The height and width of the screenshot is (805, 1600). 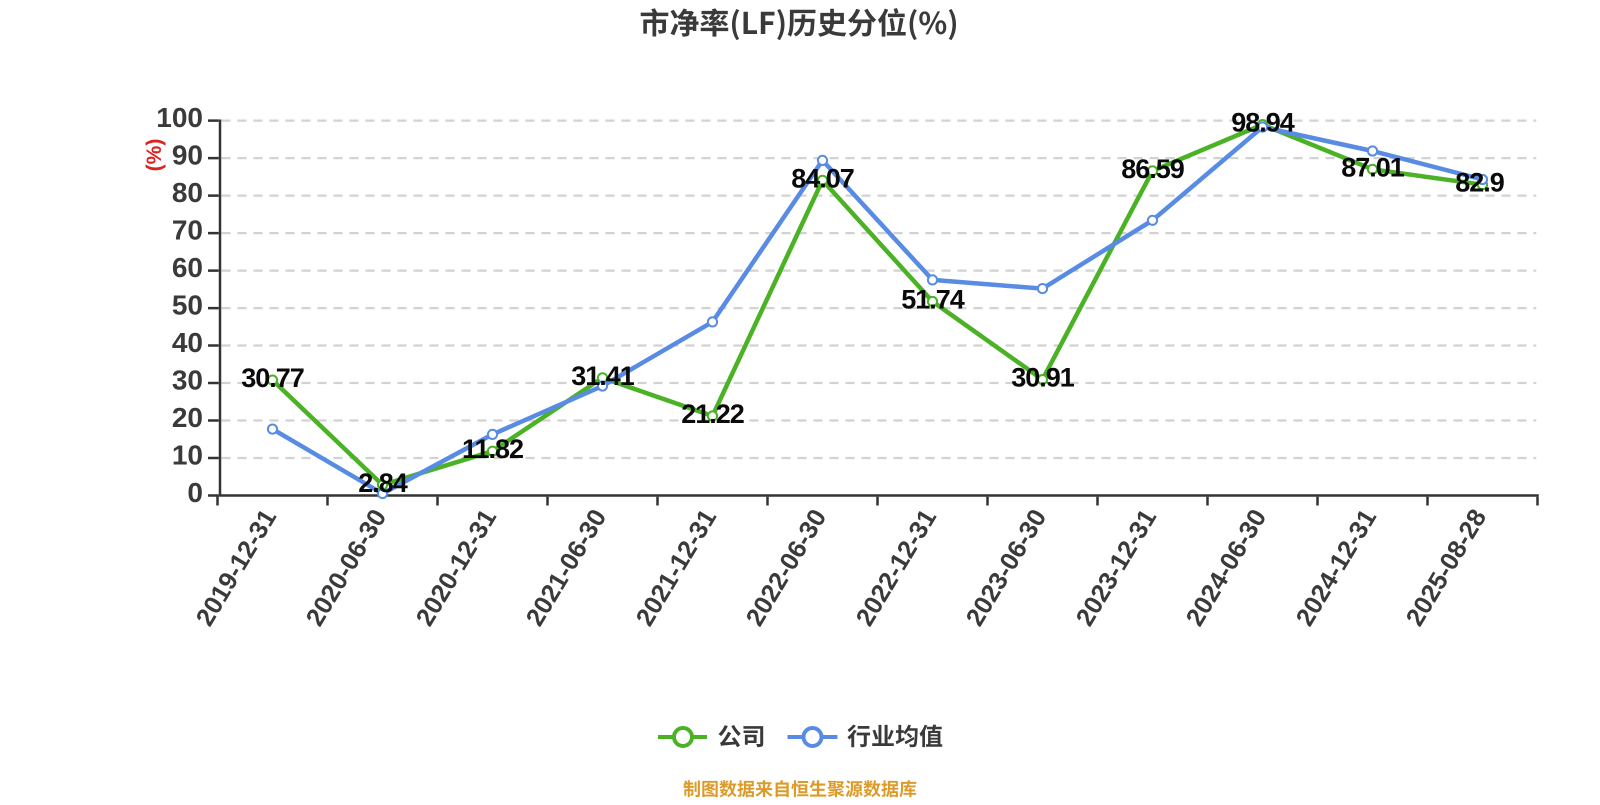 I want to click on svg-text: 21.22, so click(x=712, y=414).